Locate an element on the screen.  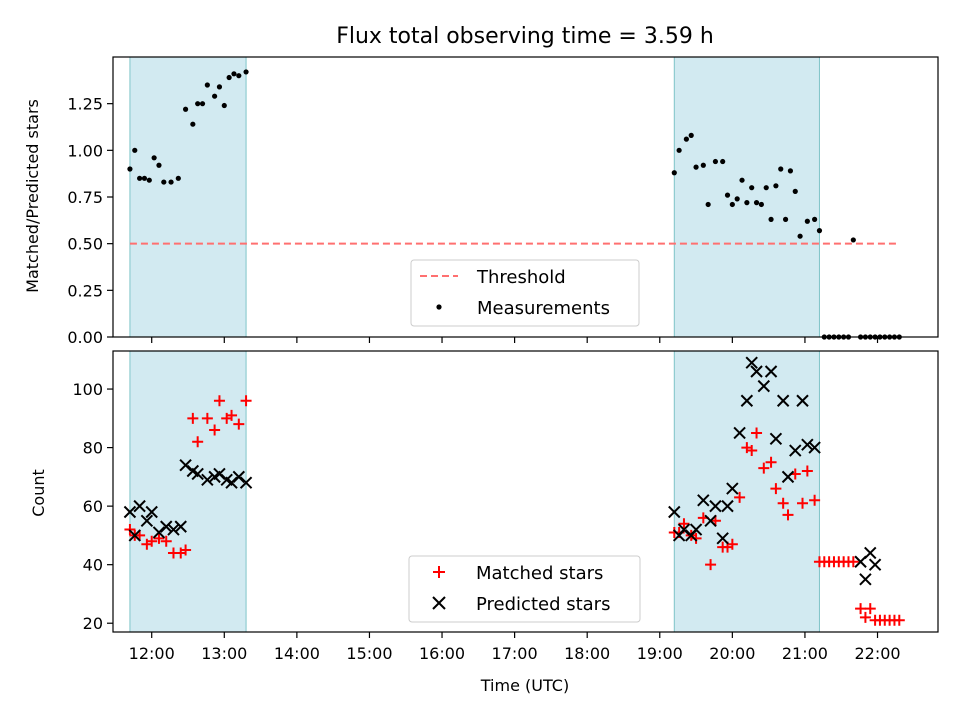
bottom-ytick-label: 60 is located at coordinates (93, 506).